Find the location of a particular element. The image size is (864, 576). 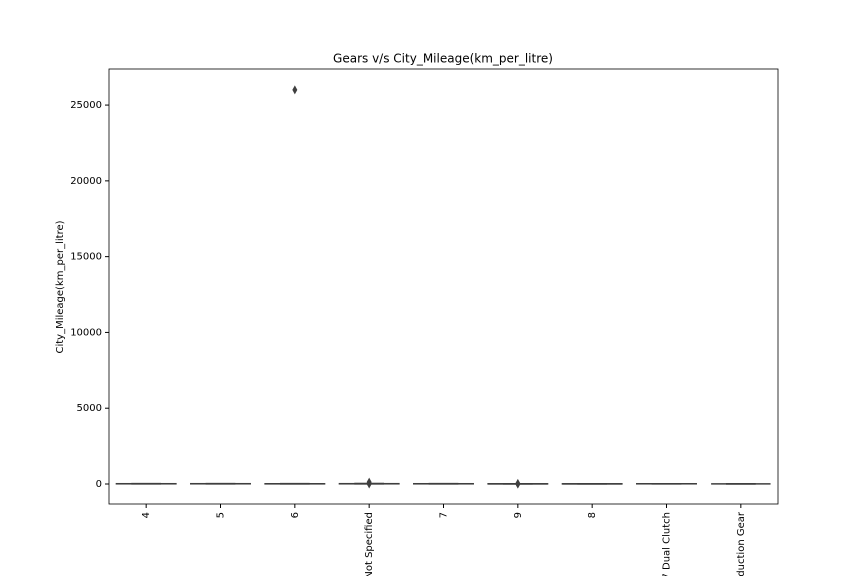

x-tick-label: 9 is located at coordinates (518, 515).